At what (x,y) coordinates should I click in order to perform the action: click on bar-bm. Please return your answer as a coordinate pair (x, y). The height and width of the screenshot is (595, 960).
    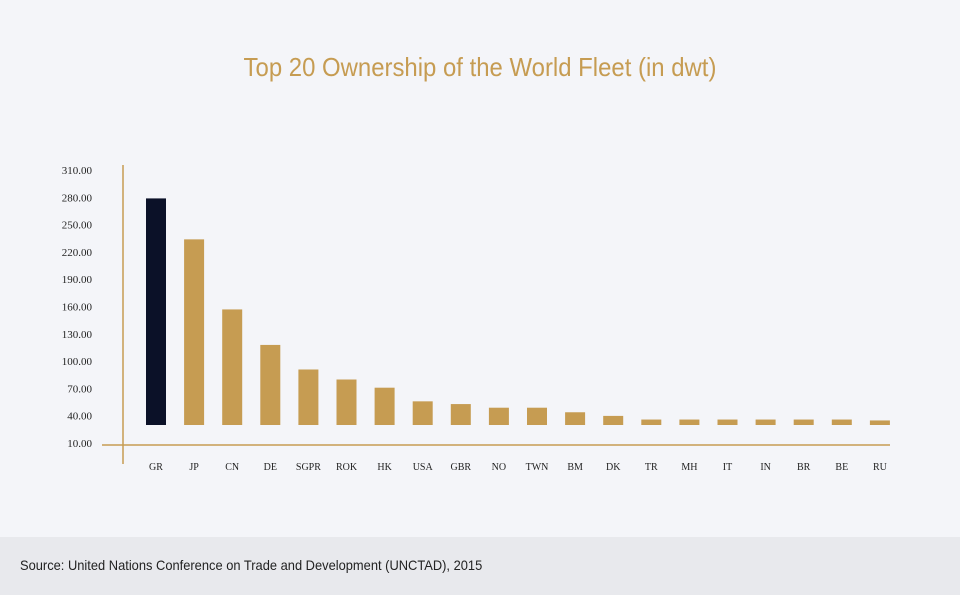
    Looking at the image, I should click on (575, 418).